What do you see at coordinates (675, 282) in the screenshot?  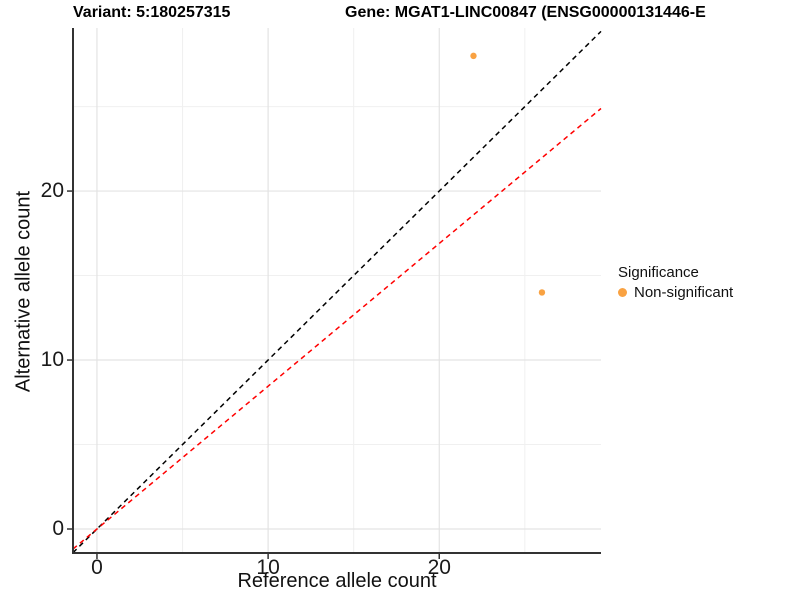 I see `legend: Significance Non-significant` at bounding box center [675, 282].